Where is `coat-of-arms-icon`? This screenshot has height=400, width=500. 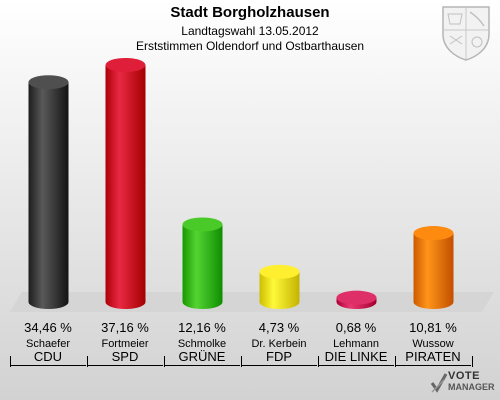 coat-of-arms-icon is located at coordinates (466, 33).